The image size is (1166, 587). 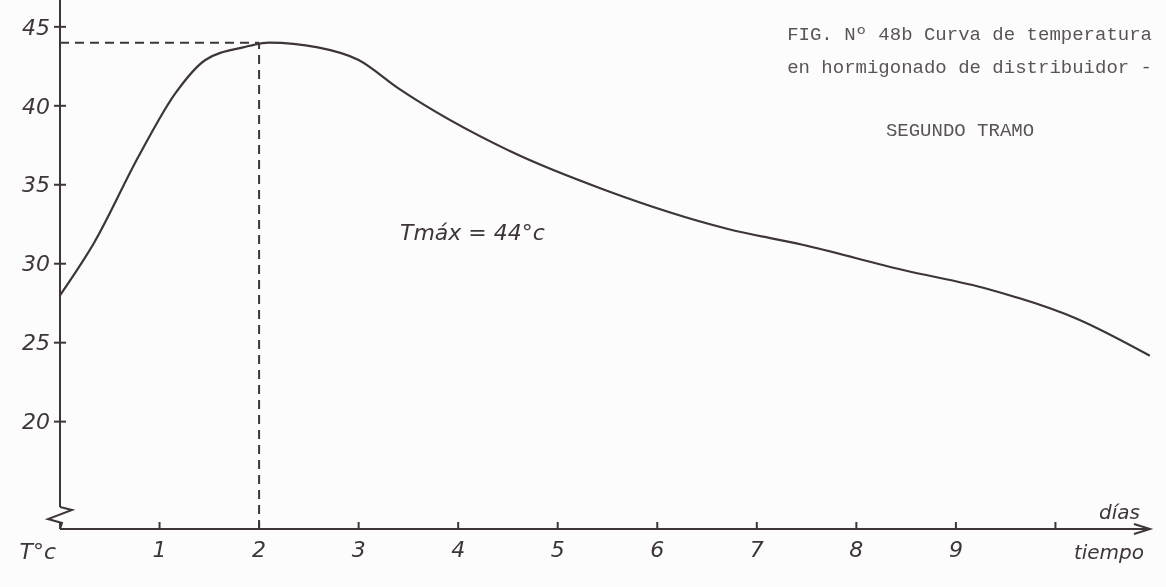 I want to click on y-axis-title: T°c, so click(x=37, y=551).